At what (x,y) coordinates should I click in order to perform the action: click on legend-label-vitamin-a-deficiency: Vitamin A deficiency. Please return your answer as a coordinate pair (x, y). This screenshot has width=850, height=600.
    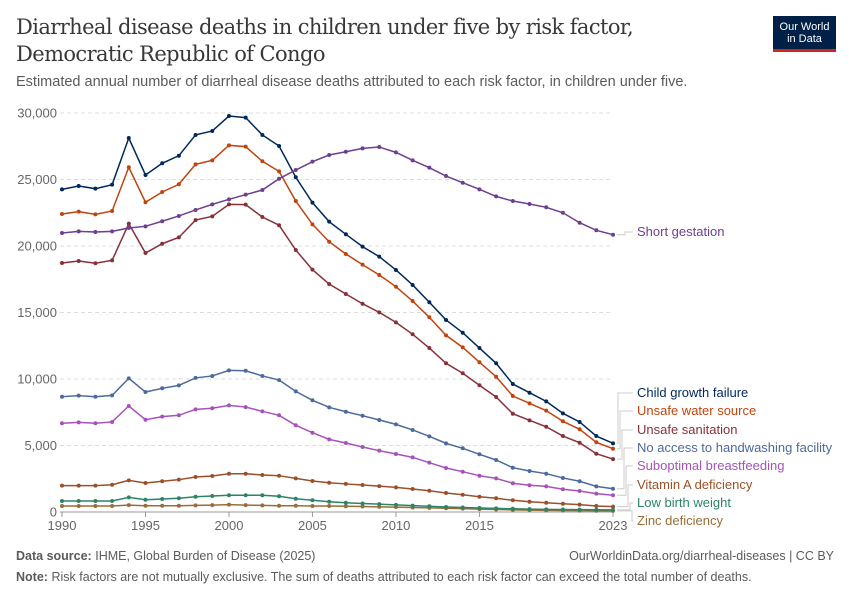
    Looking at the image, I should click on (695, 484).